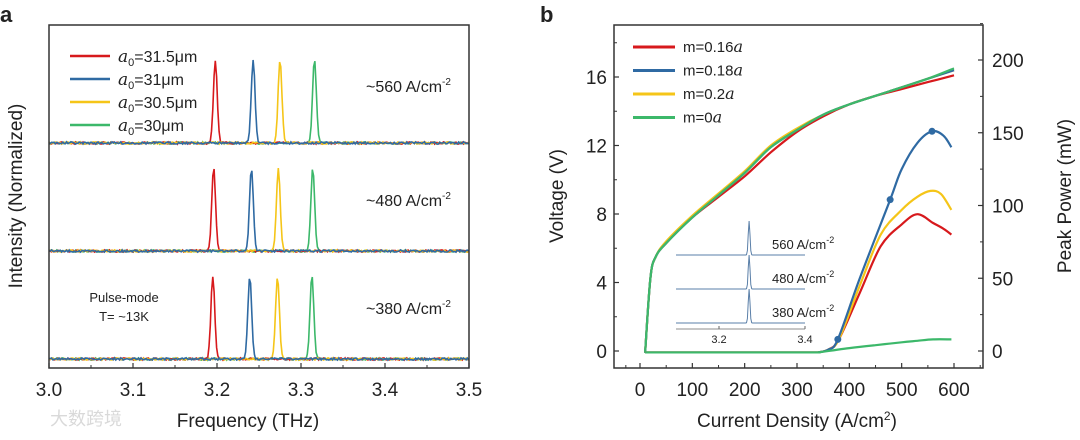  I want to click on label-text: ~480 A/cm, so click(404, 201).